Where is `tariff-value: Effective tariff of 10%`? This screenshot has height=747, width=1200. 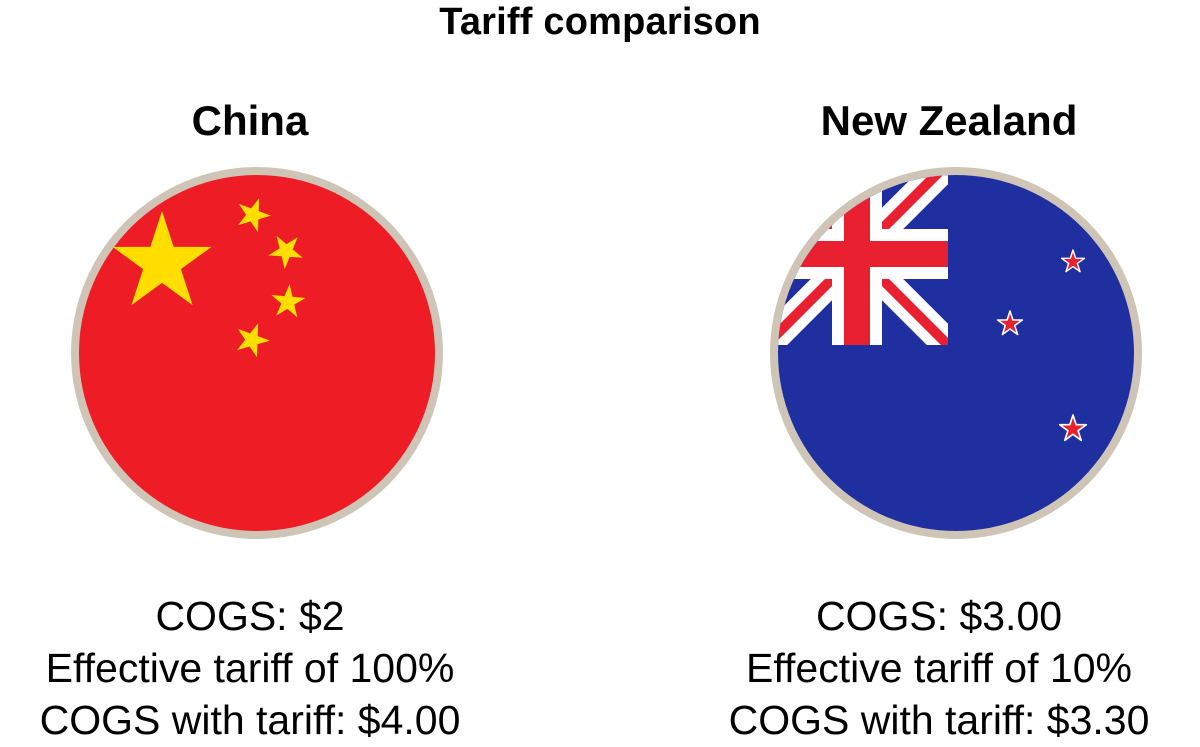 tariff-value: Effective tariff of 10% is located at coordinates (939, 668).